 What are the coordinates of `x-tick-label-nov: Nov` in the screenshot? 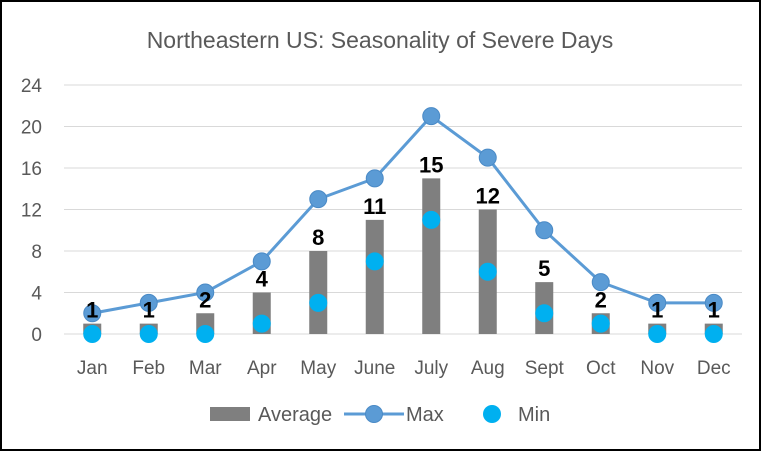 It's located at (657, 368).